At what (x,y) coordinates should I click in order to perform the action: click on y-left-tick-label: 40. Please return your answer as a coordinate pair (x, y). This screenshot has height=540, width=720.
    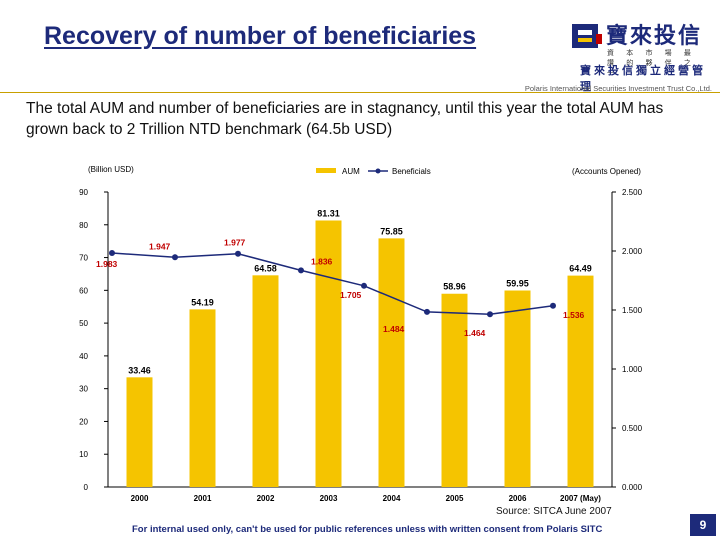
    Looking at the image, I should click on (83, 356).